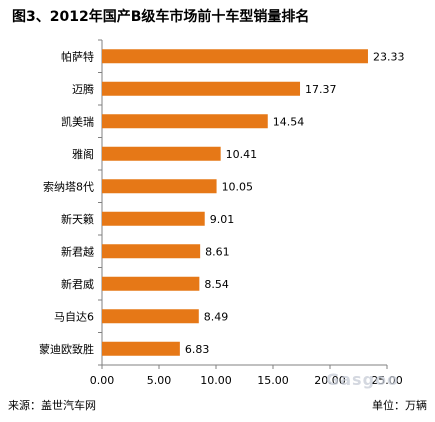 This screenshot has width=435, height=422. What do you see at coordinates (66, 349) in the screenshot?
I see `category-label: 蒙迪欧致胜` at bounding box center [66, 349].